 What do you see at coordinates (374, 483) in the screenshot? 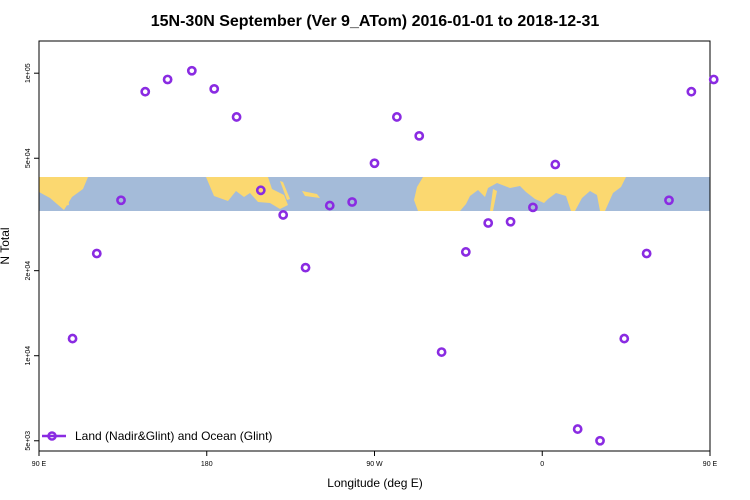
I see `x-axis-label: Longitude (deg E)` at bounding box center [374, 483].